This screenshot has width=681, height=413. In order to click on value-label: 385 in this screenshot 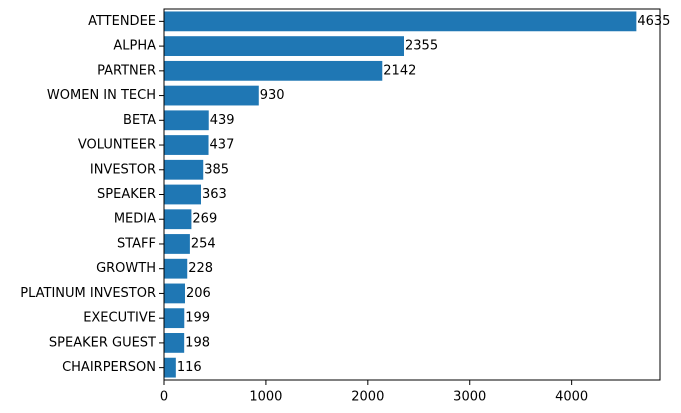, I will do `click(216, 169)`.